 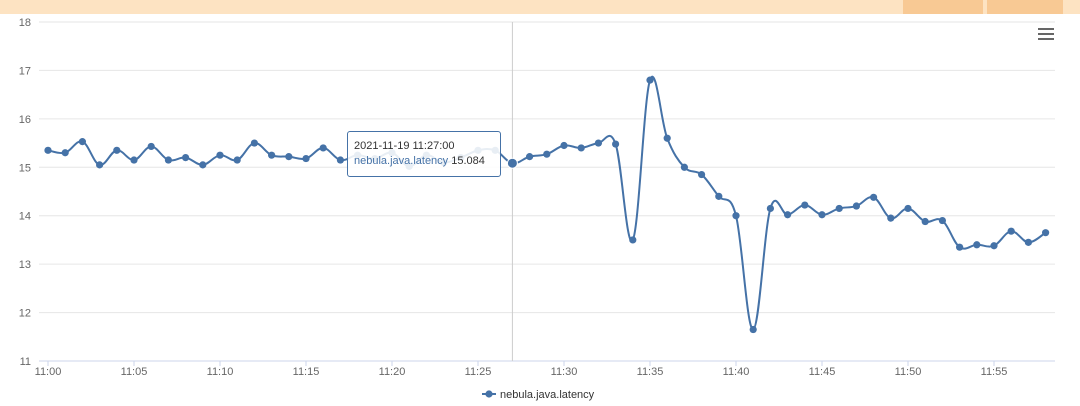 What do you see at coordinates (547, 395) in the screenshot?
I see `legend-label: nebula.java.latency` at bounding box center [547, 395].